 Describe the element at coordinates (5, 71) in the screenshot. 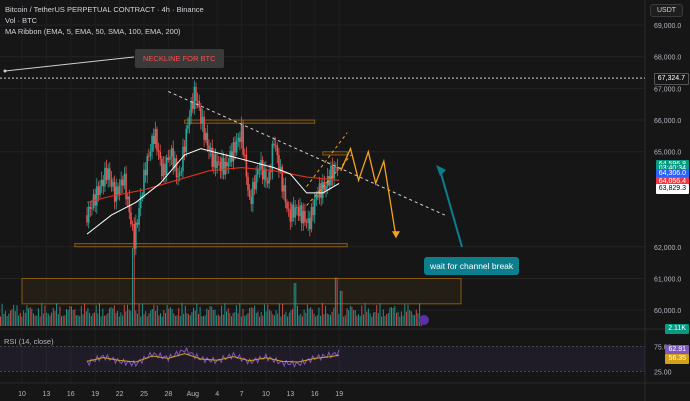

I see `neckline-pointer-dot` at that location.